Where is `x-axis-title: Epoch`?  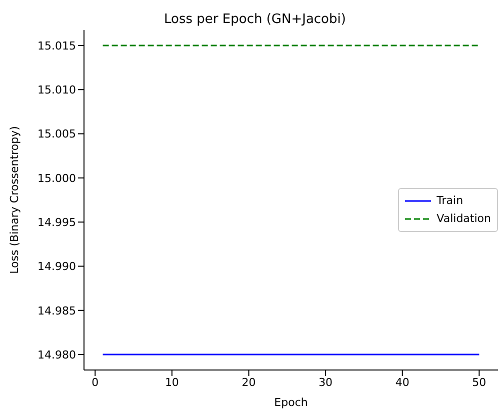
x-axis-title: Epoch is located at coordinates (291, 402).